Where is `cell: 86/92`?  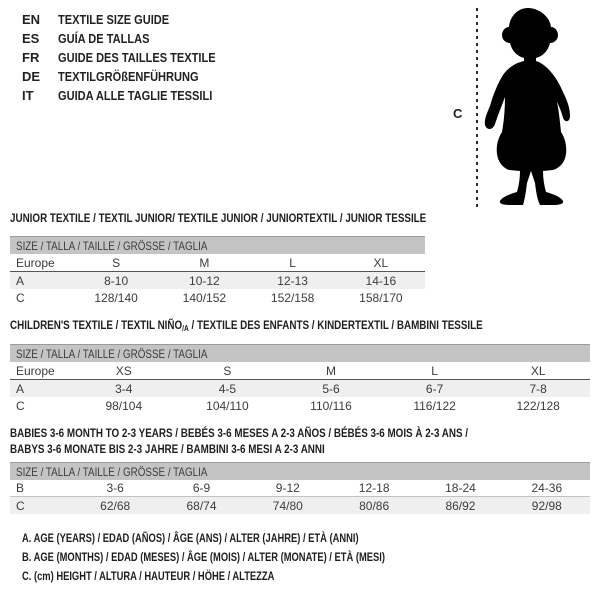
cell: 86/92 is located at coordinates (460, 505).